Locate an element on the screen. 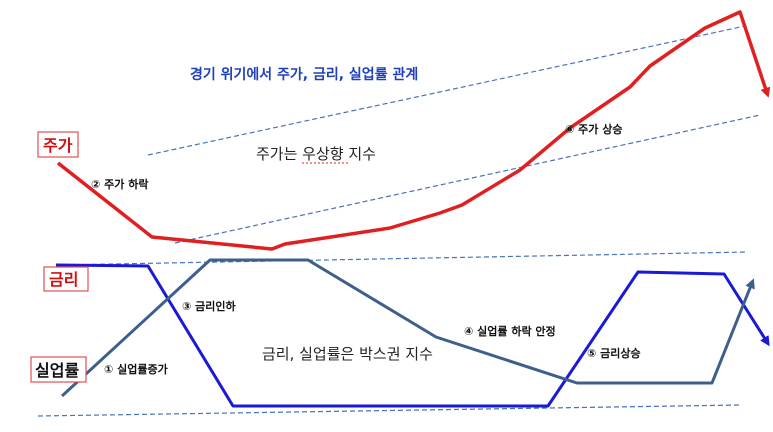 Image resolution: width=773 pixels, height=432 pixels. rate-label: 금리 is located at coordinates (63, 279).